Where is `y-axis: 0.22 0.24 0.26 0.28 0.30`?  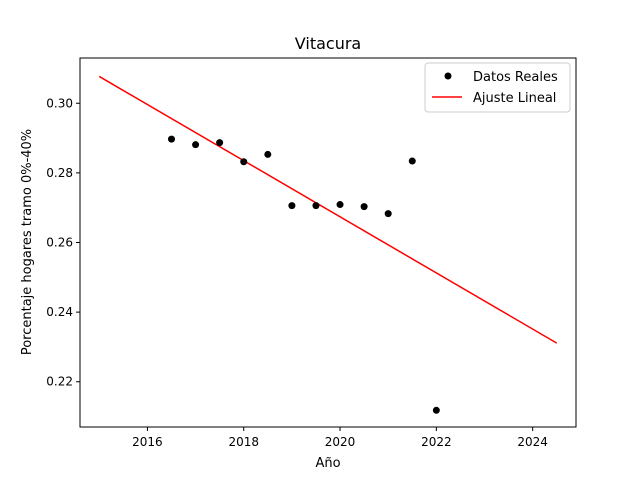
y-axis: 0.22 0.24 0.26 0.28 0.30 is located at coordinates (63, 242).